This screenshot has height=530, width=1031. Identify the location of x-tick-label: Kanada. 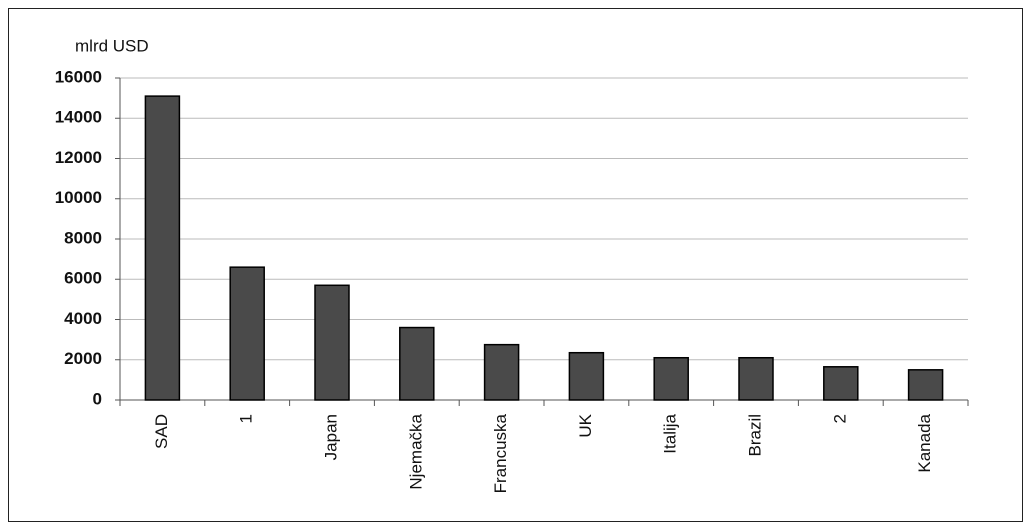
(924, 442).